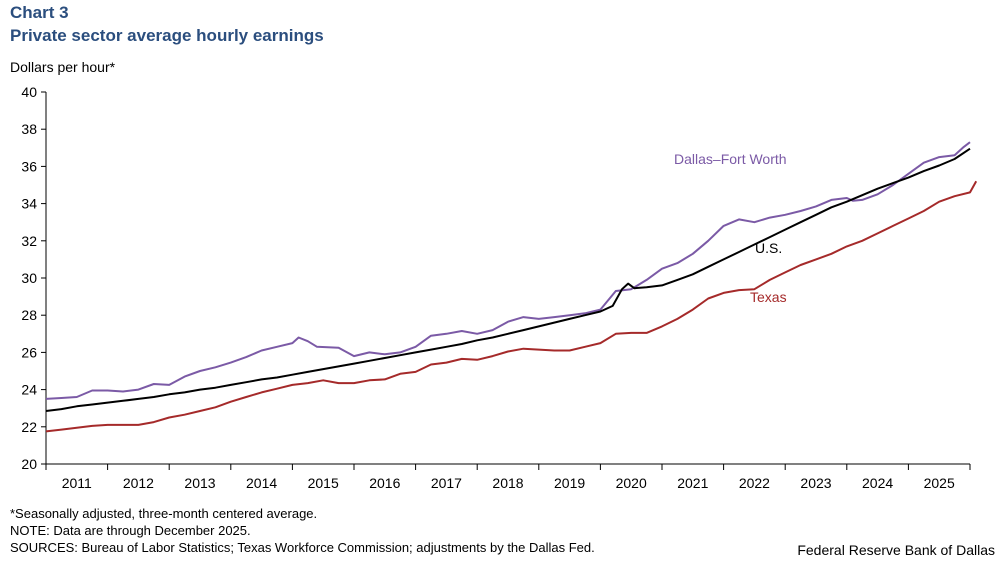 The image size is (997, 565). What do you see at coordinates (631, 483) in the screenshot?
I see `x-tick-label: 2020` at bounding box center [631, 483].